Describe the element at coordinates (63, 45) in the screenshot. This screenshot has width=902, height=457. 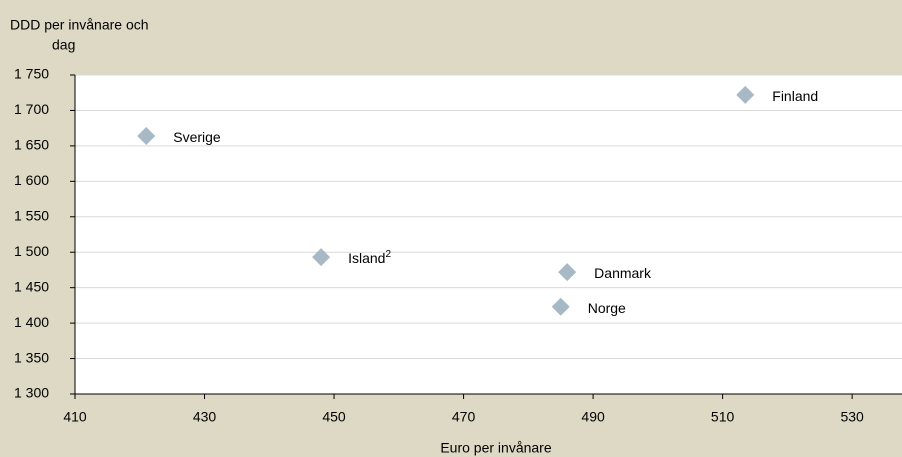
I see `y-axis-title: dag` at that location.